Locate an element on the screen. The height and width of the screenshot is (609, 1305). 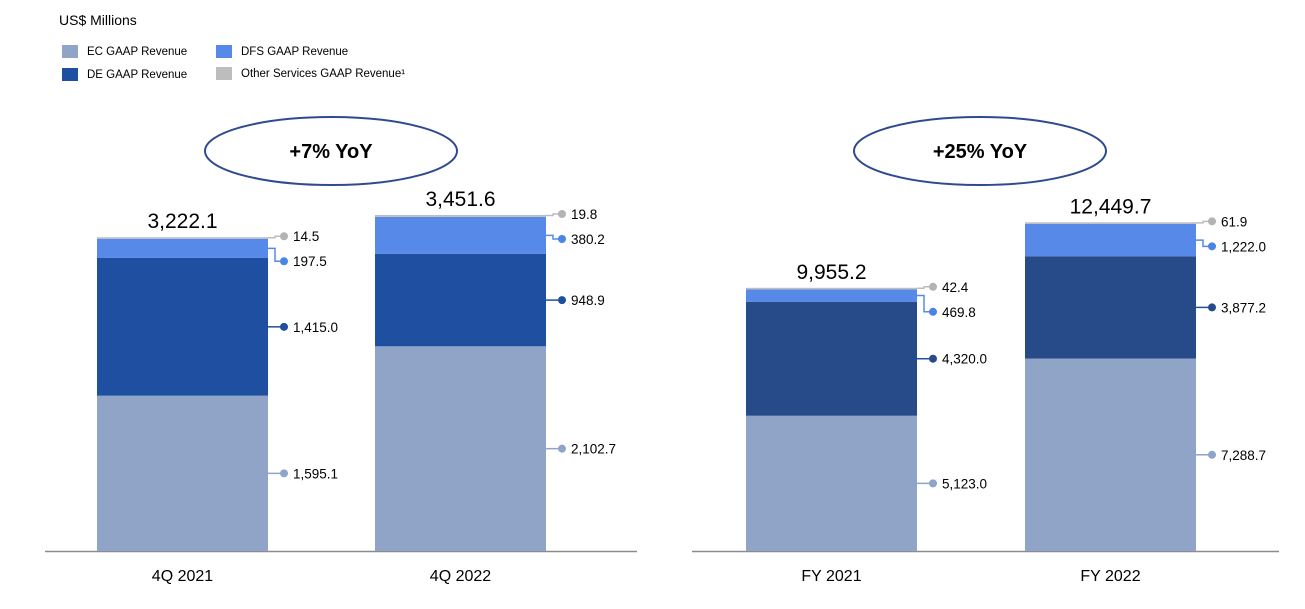
legend-swatch-other is located at coordinates (224, 73).